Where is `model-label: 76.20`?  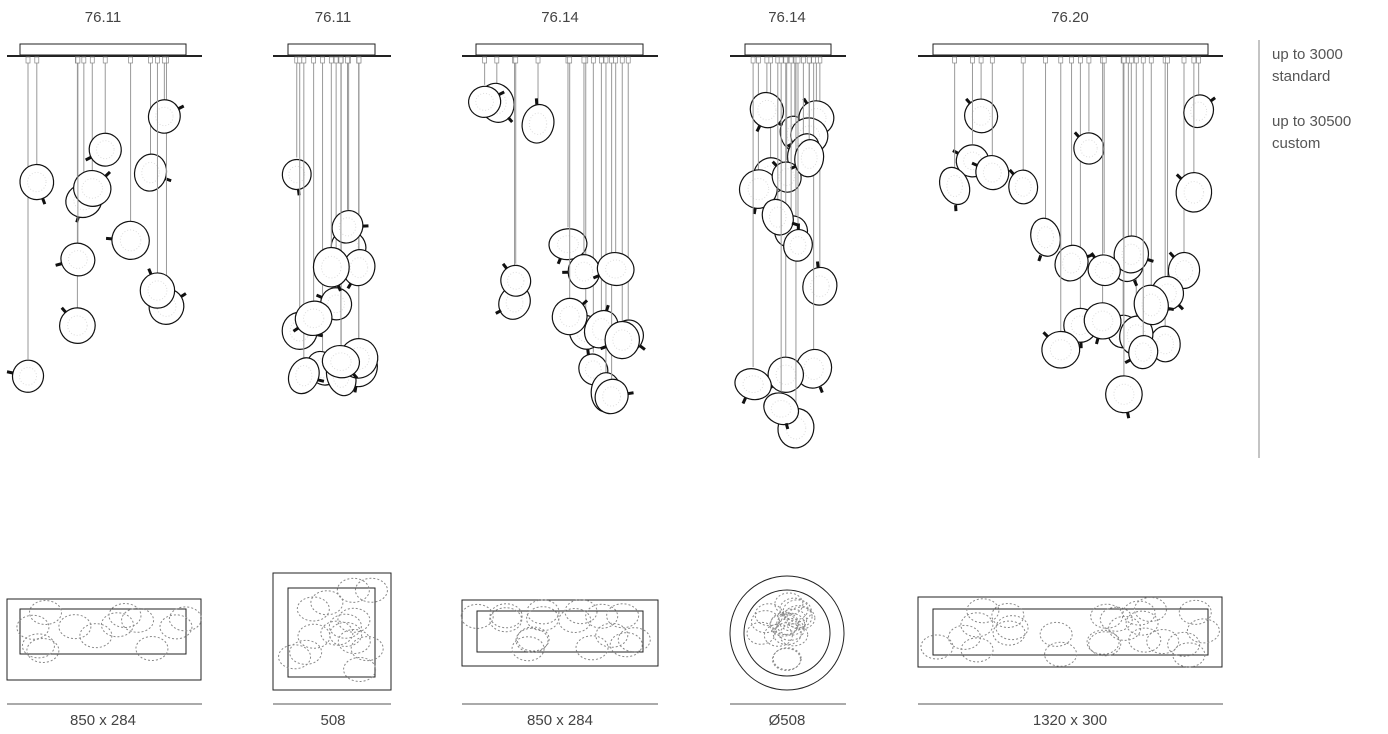
model-label: 76.20 is located at coordinates (1070, 17).